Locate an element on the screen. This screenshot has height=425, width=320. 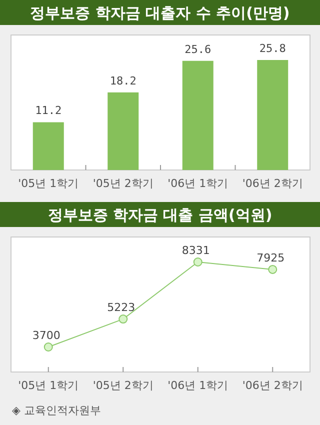
data-label: 18.2 is located at coordinates (123, 81).